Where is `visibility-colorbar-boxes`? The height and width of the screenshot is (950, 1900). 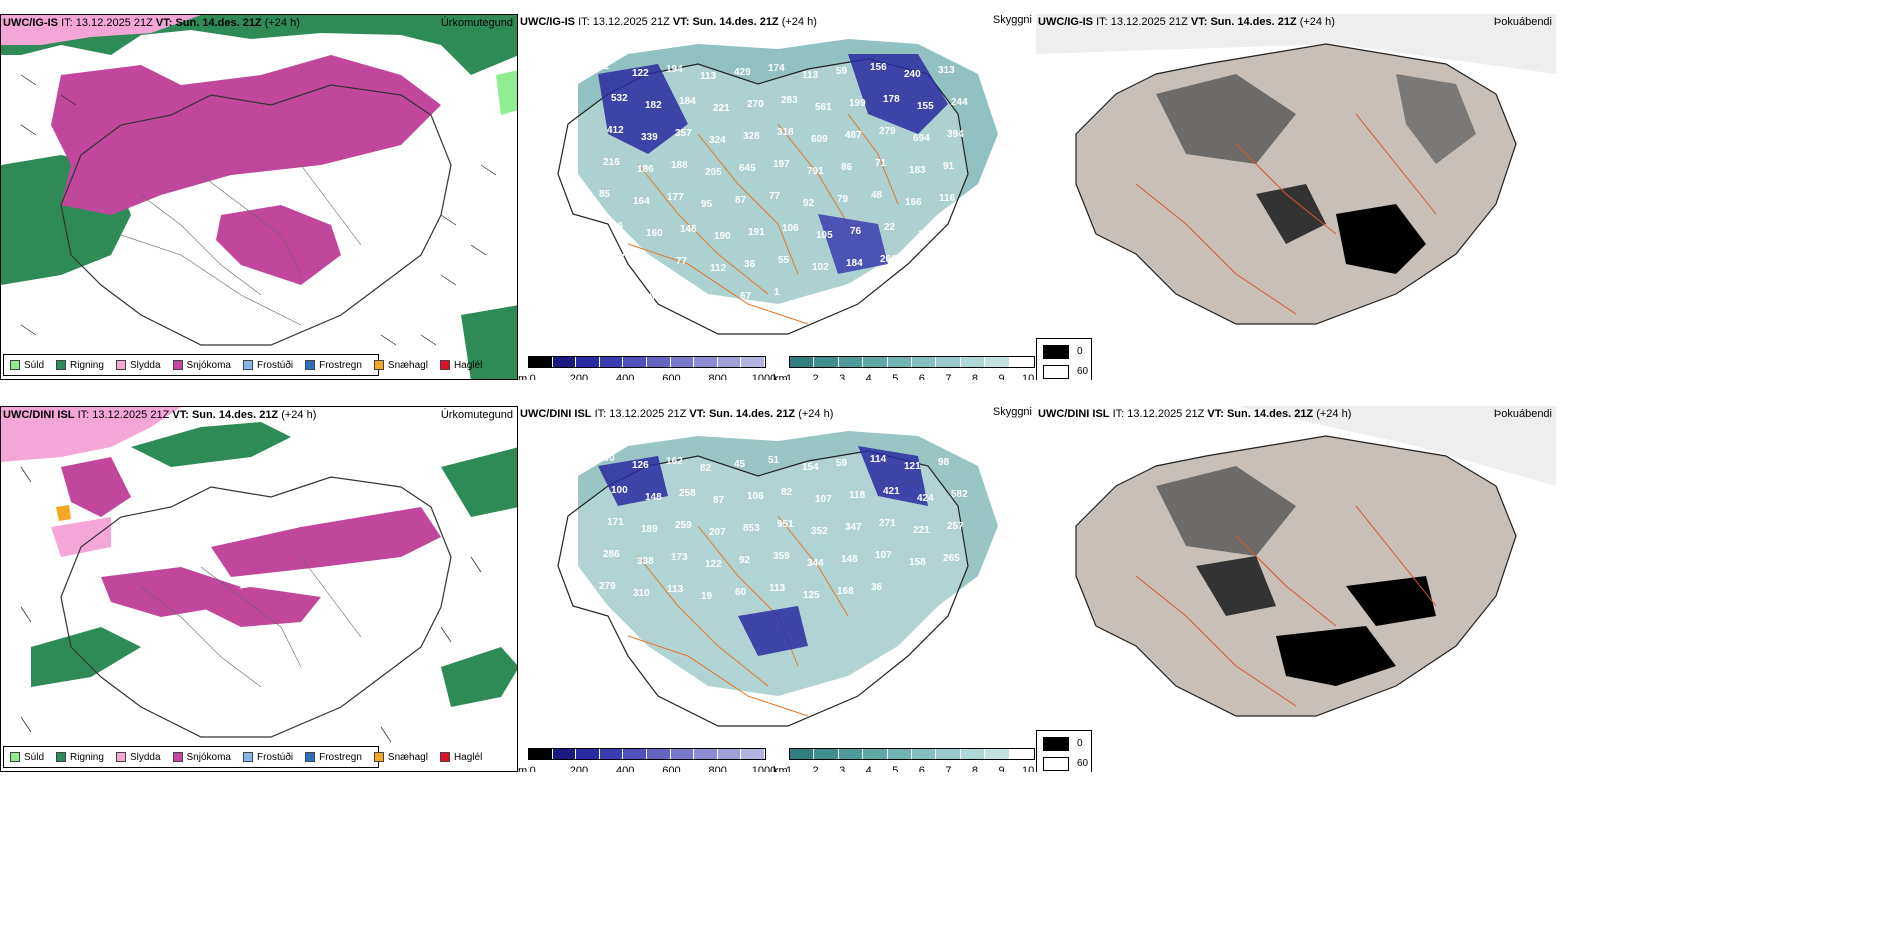 visibility-colorbar-boxes is located at coordinates (912, 362).